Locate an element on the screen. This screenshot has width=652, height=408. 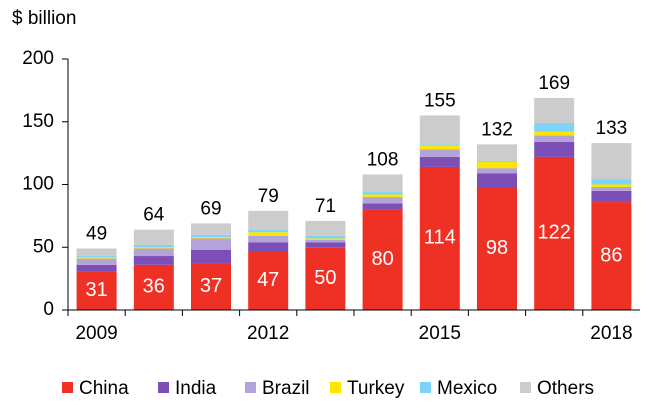
total-label: 133 is located at coordinates (612, 128).